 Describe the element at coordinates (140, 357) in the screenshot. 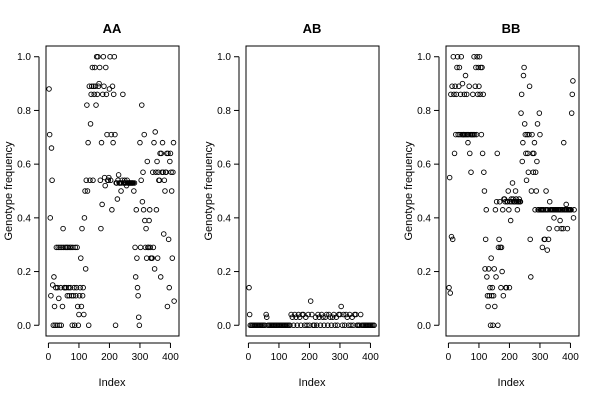

I see `x-tick-label: 300` at that location.